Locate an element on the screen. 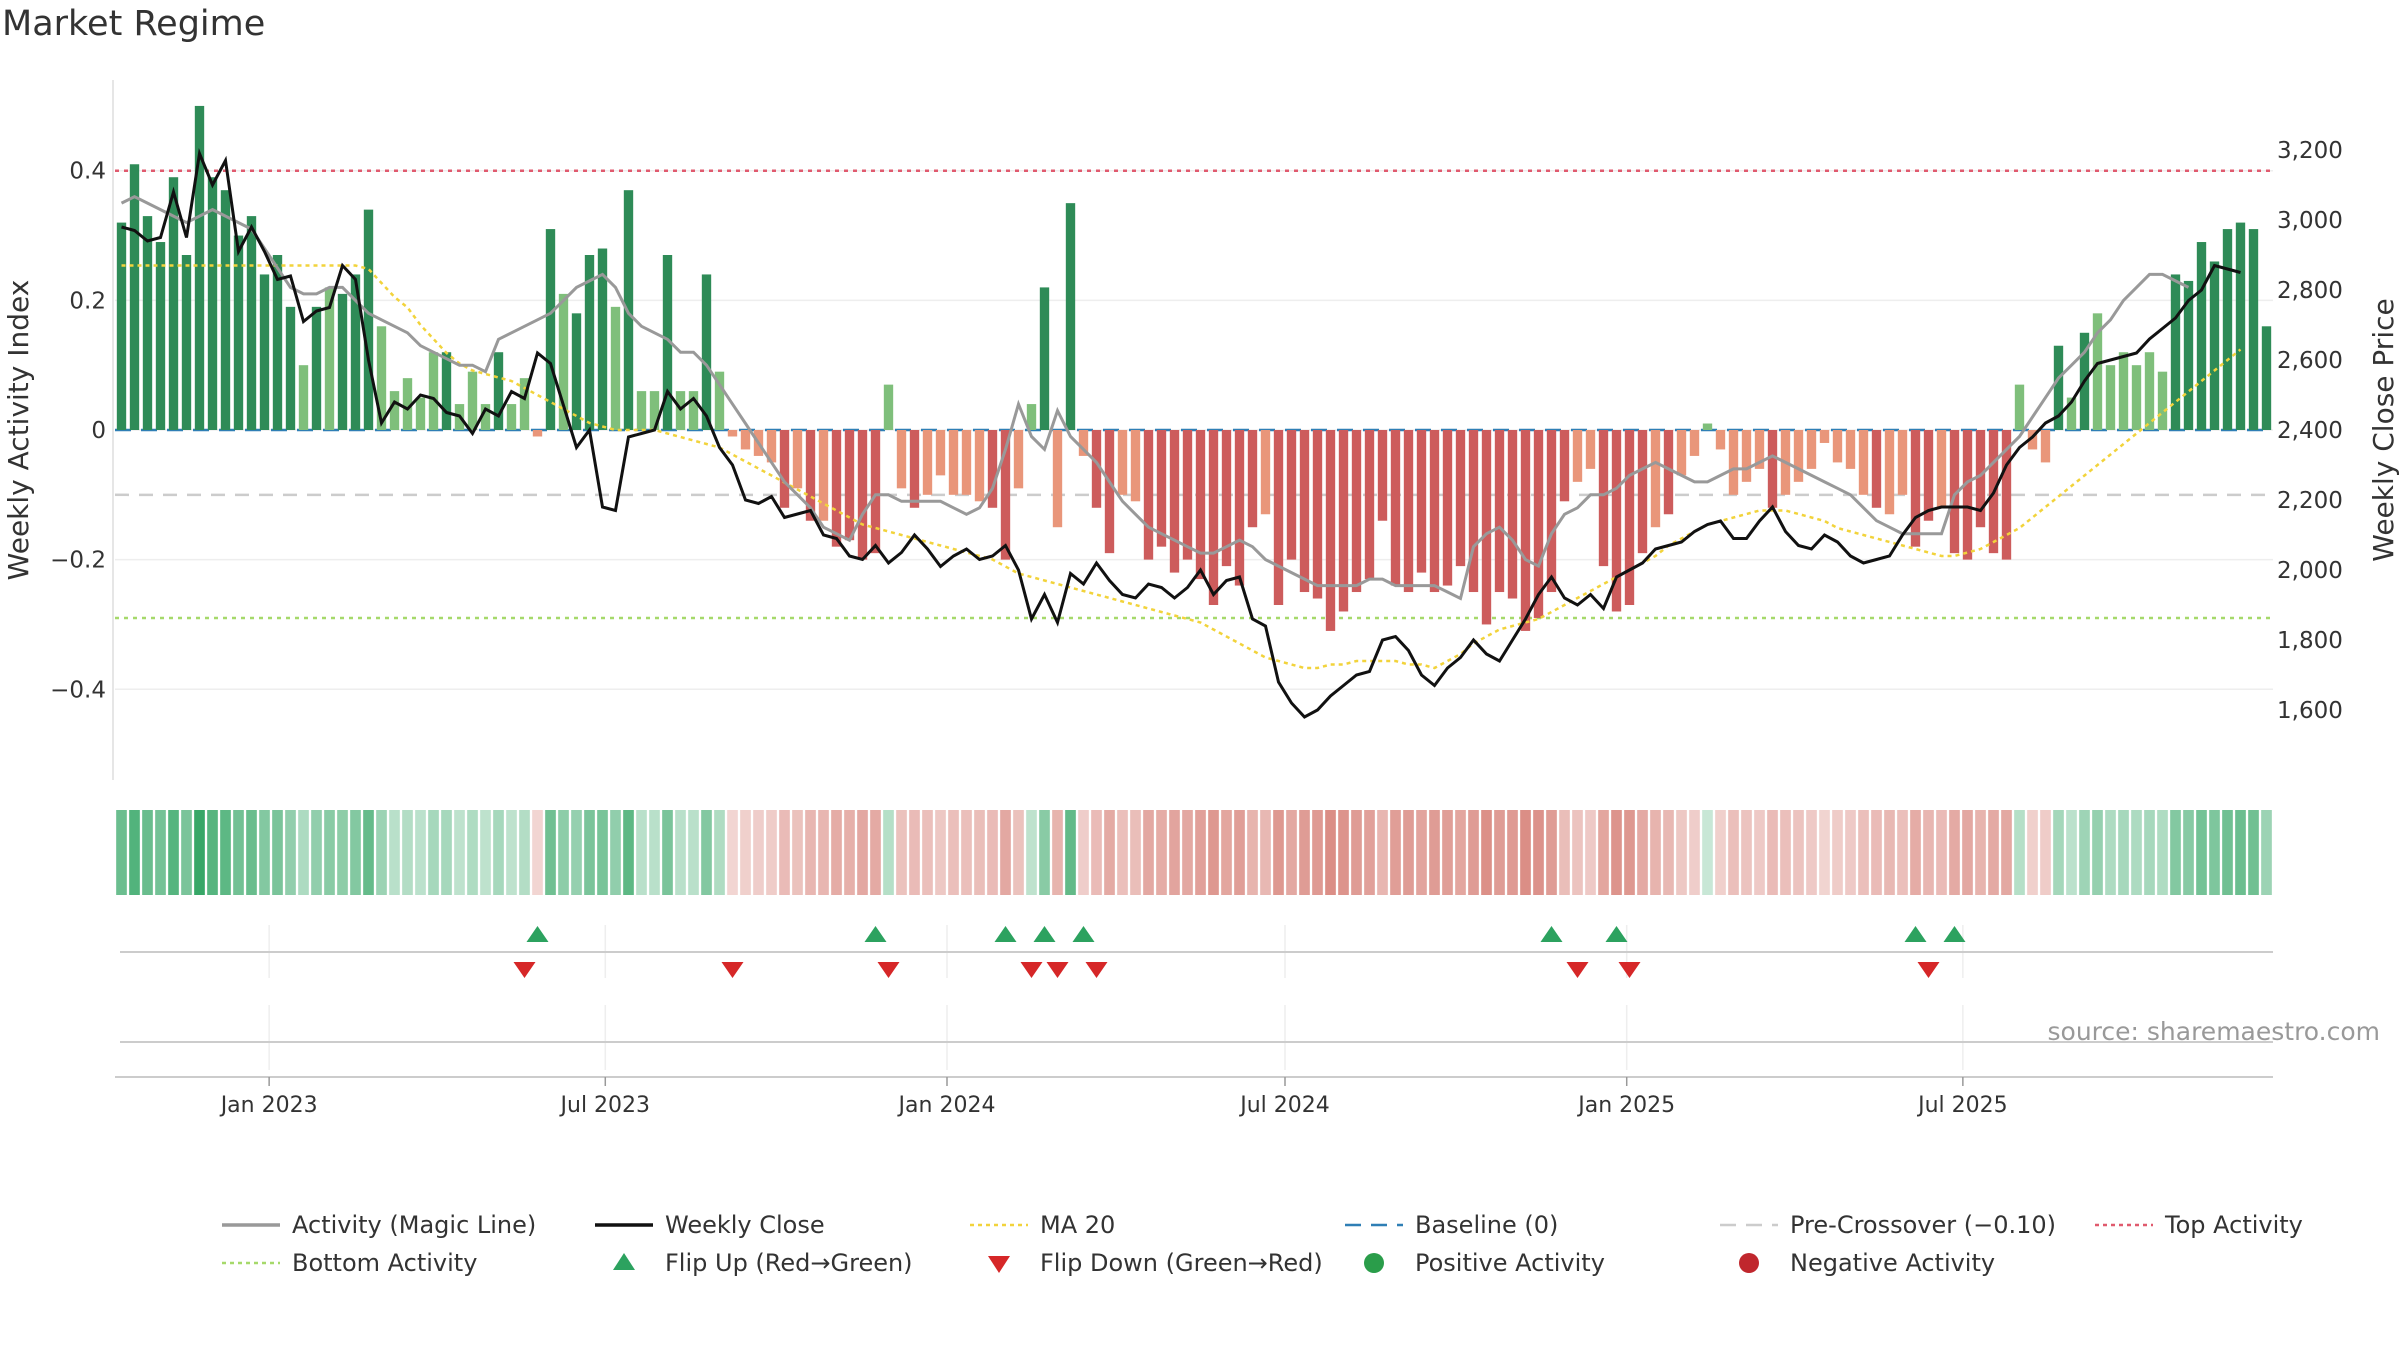  legend-swatch-dot is located at coordinates (1374, 1263).